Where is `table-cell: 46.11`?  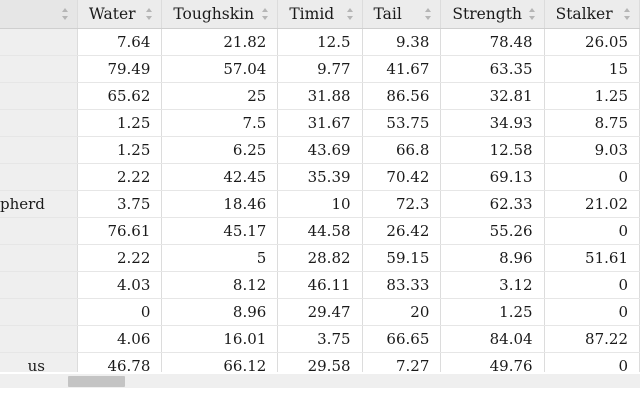 table-cell: 46.11 is located at coordinates (320, 285).